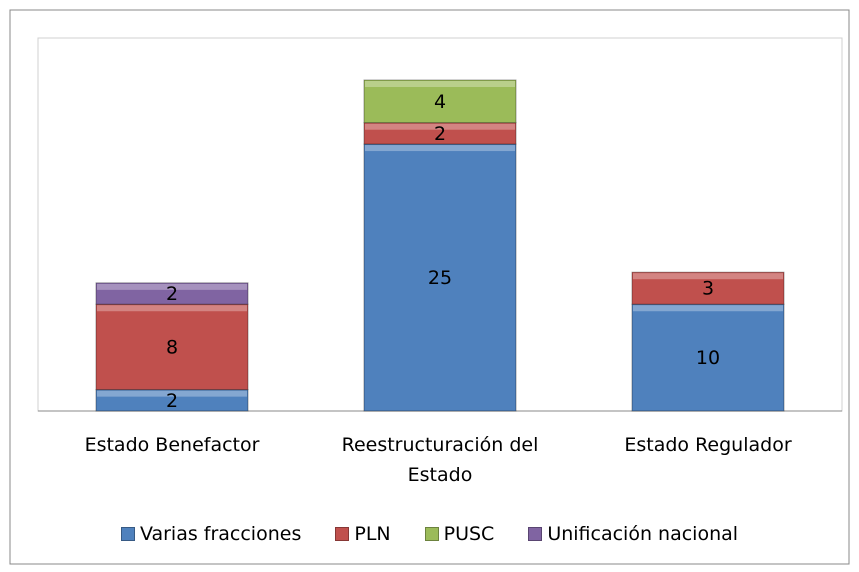  I want to click on x-tick-label: Estado Regulador, so click(708, 445).